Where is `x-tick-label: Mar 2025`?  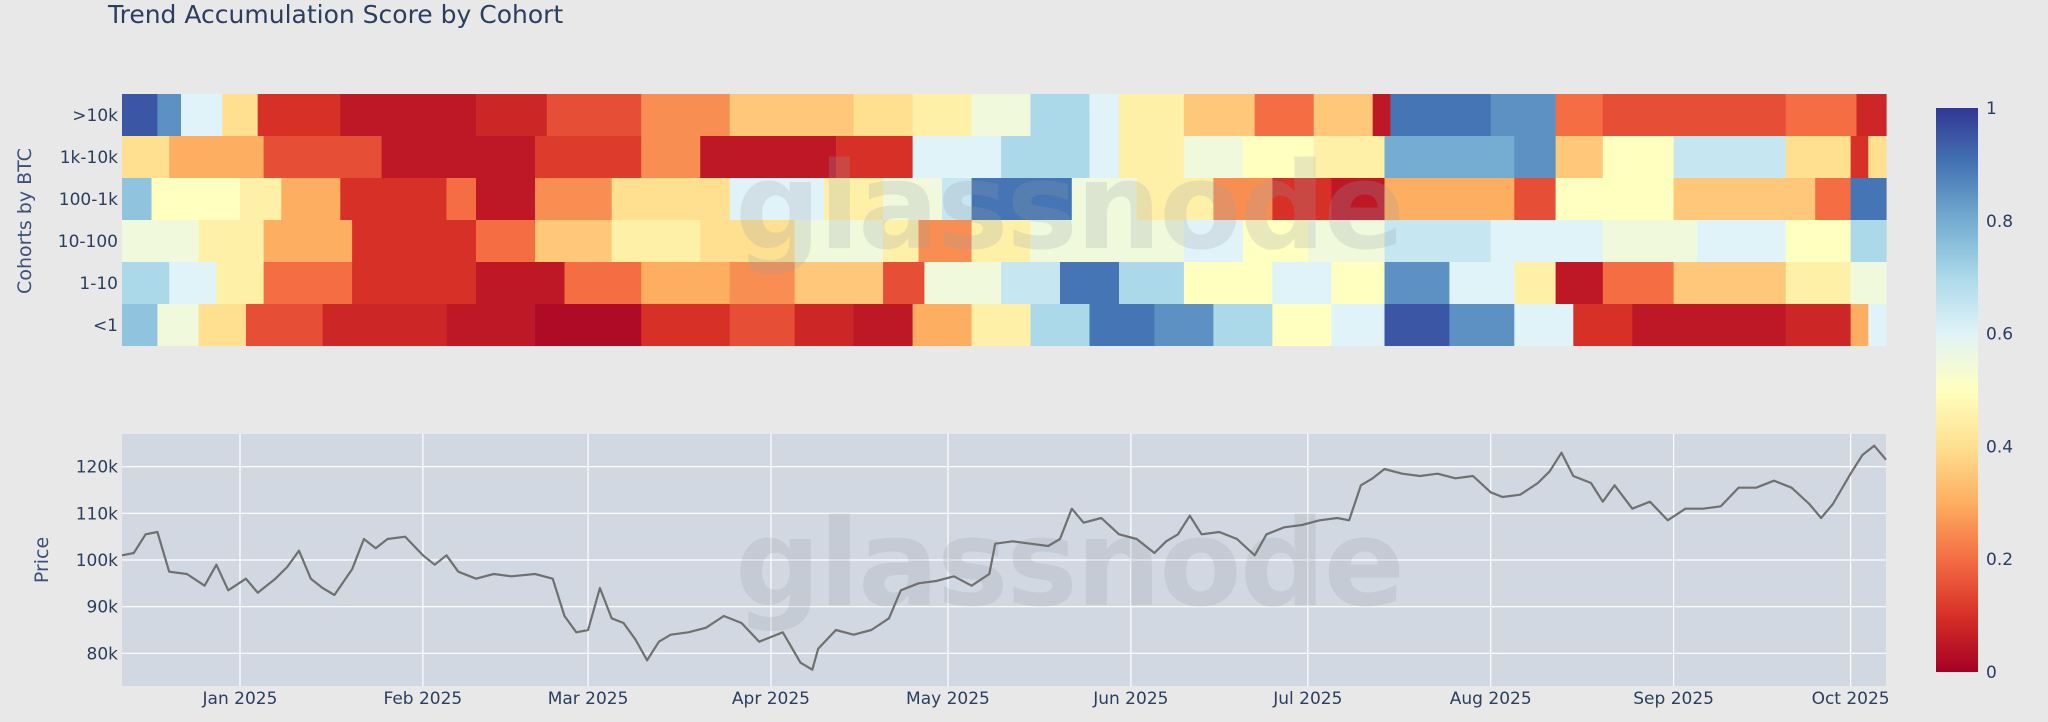 x-tick-label: Mar 2025 is located at coordinates (588, 699).